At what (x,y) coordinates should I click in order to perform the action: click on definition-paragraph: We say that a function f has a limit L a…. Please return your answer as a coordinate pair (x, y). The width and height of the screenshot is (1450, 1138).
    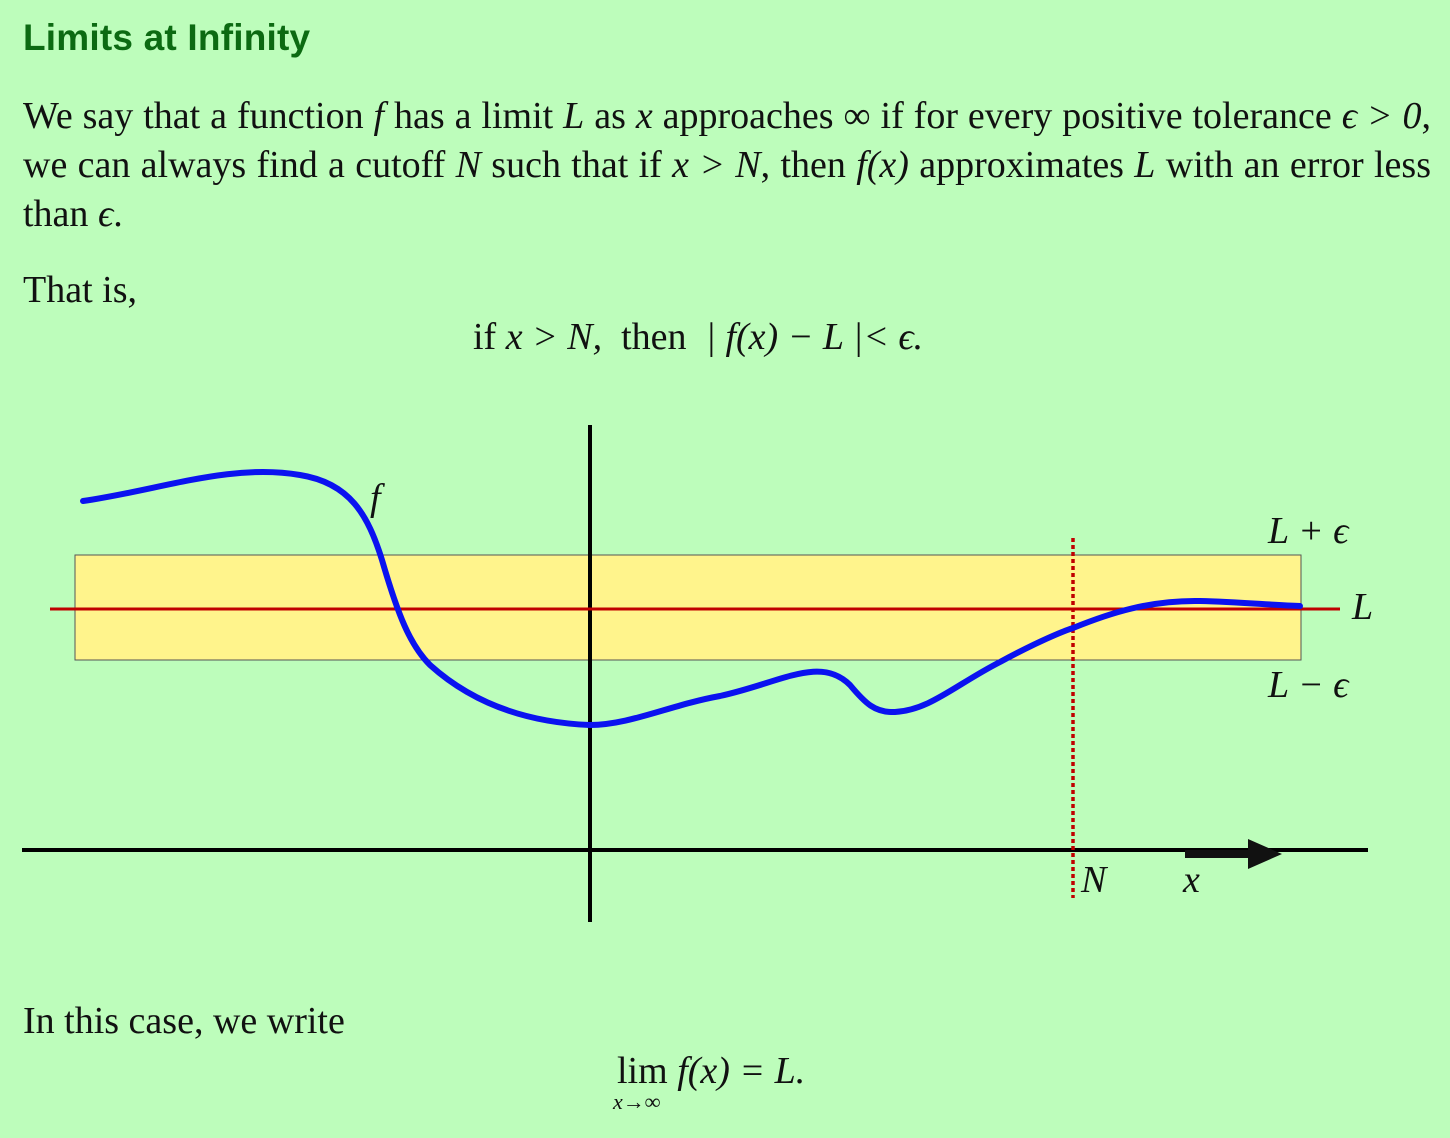
    Looking at the image, I should click on (727, 165).